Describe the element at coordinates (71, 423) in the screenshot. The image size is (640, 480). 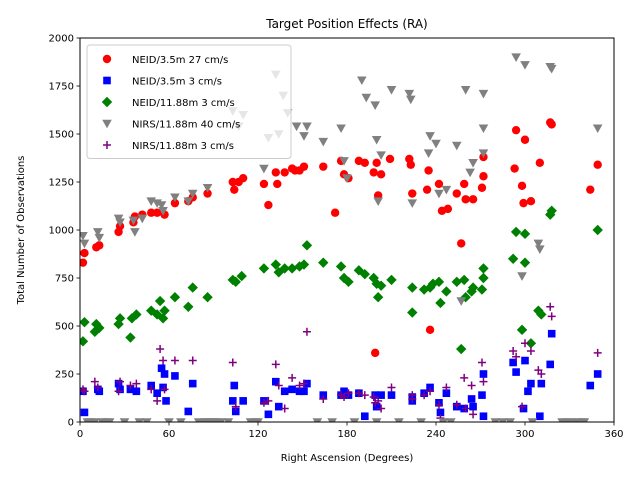
I see `y-tick-label: 0` at that location.